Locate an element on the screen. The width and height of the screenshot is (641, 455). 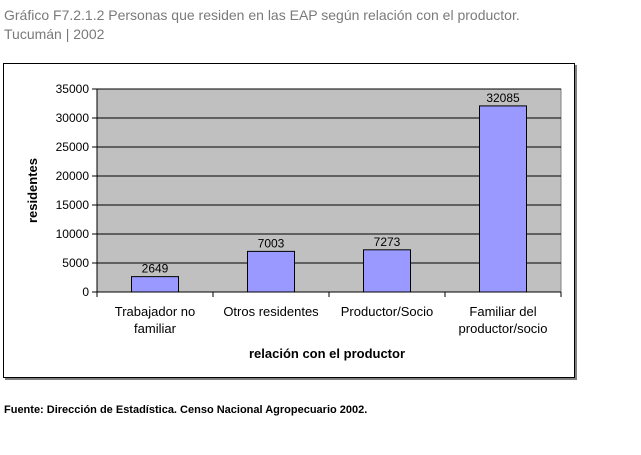
x-tick-label: Productor/Socio is located at coordinates (387, 311).